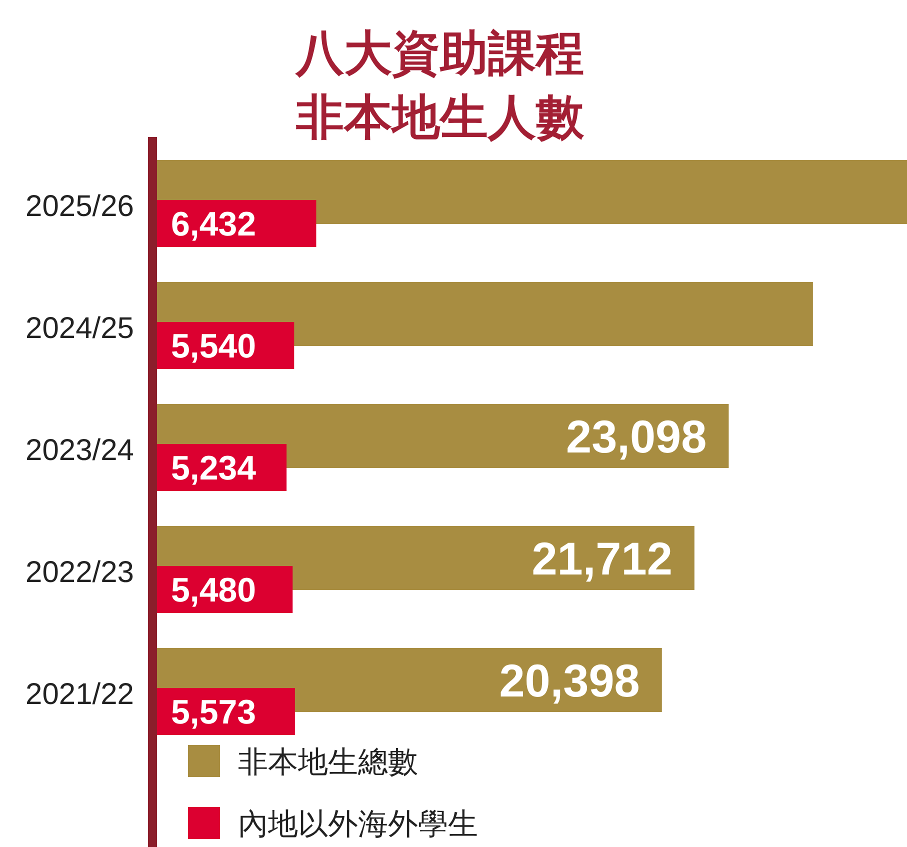 The image size is (907, 847). What do you see at coordinates (602, 558) in the screenshot?
I see `data-label: 21,712` at bounding box center [602, 558].